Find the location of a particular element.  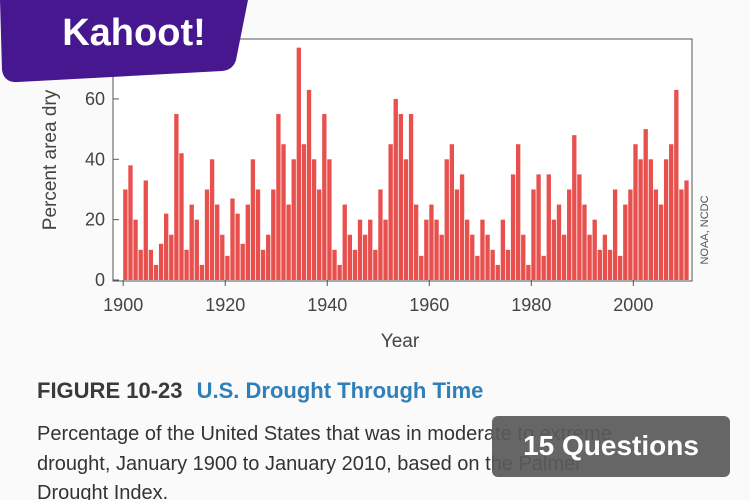

y-tick-label: 20 is located at coordinates (95, 220).